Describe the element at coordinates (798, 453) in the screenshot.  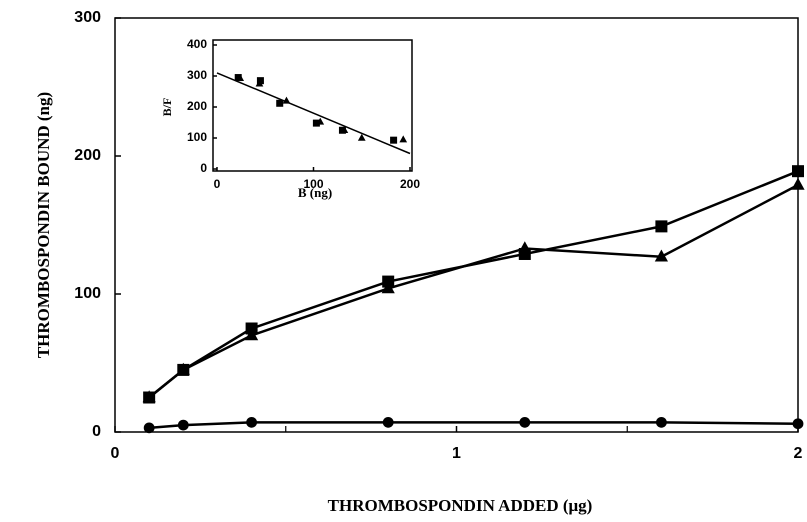
I see `x-tick-label: 2` at that location.